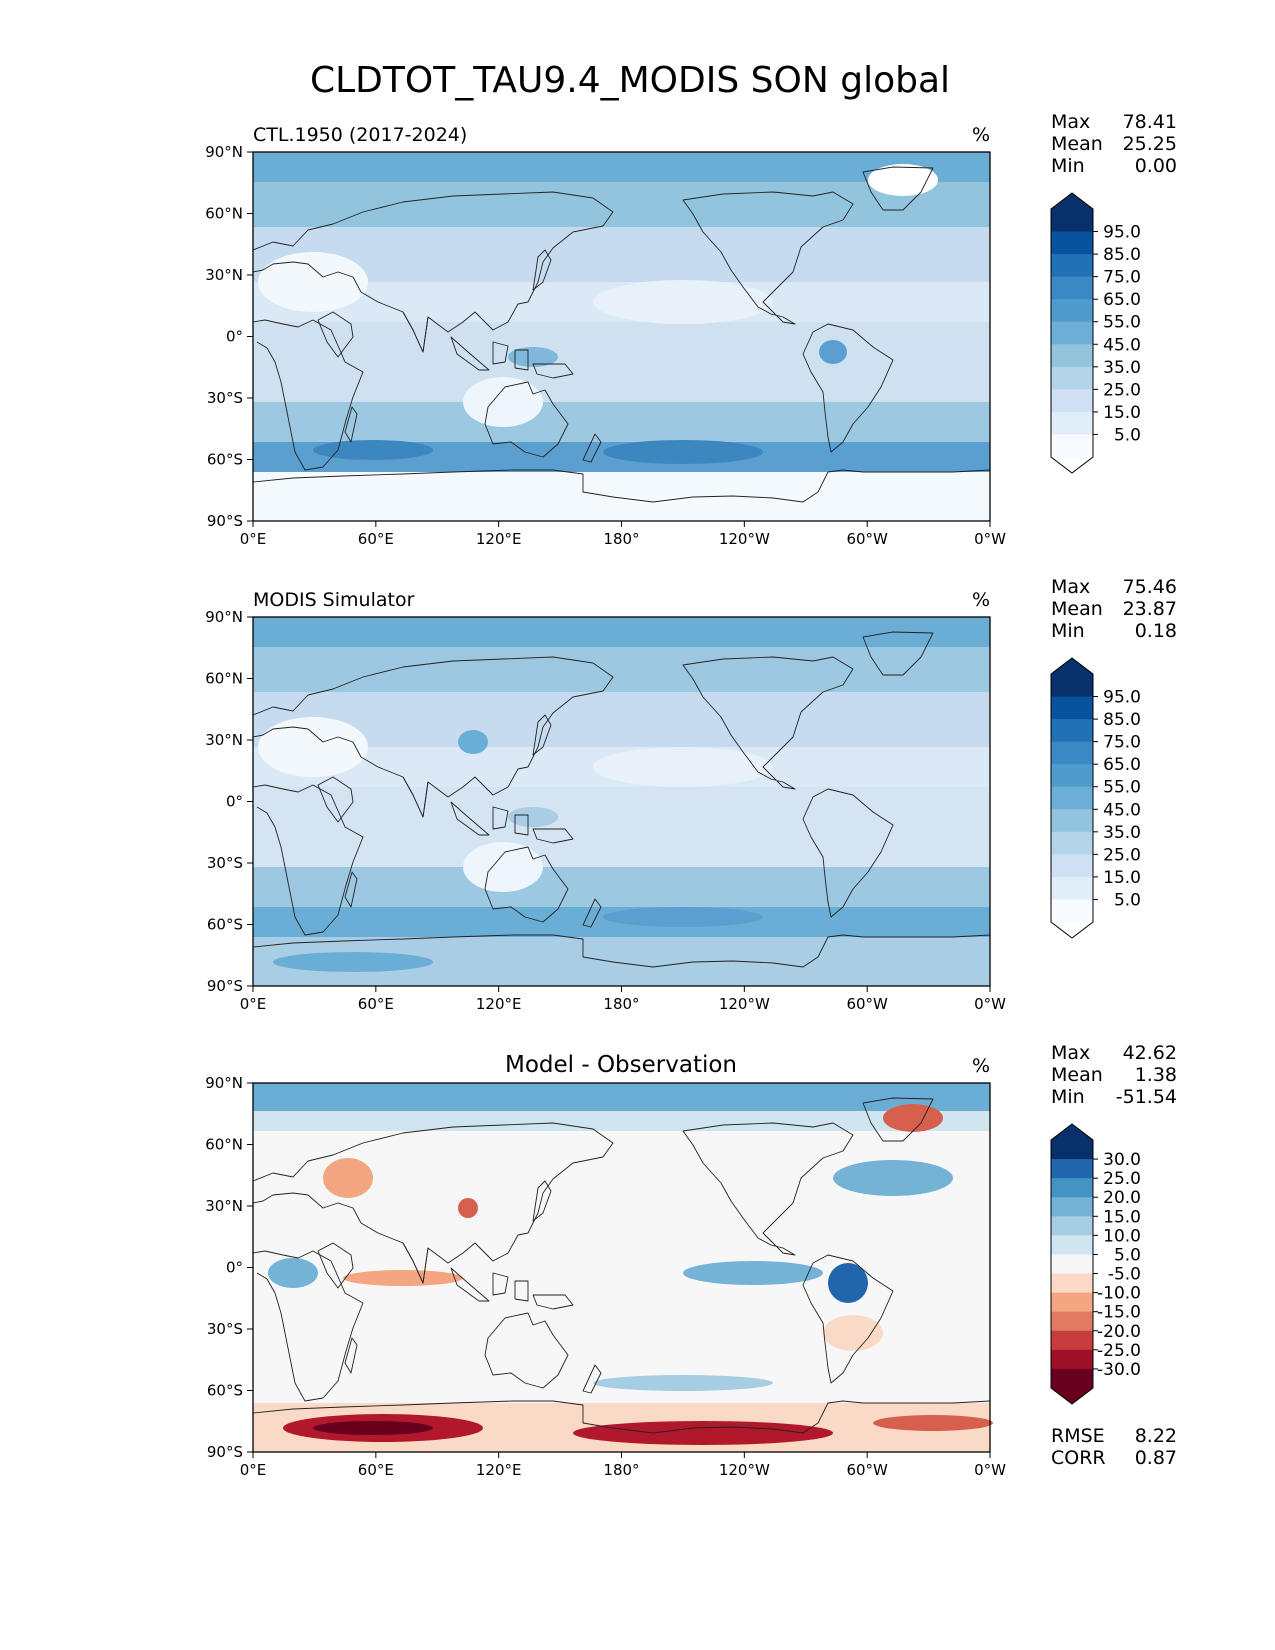 Image resolution: width=1275 pixels, height=1650 pixels. I want to click on lat-tick-label: 90°N, so click(224, 1083).